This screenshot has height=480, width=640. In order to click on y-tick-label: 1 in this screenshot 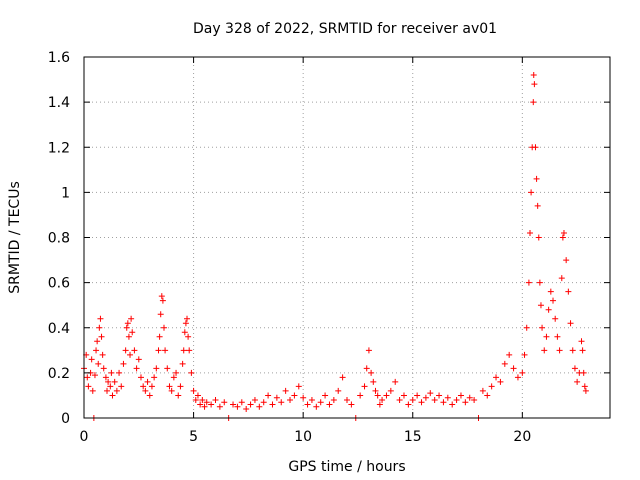, I will do `click(65, 193)`.